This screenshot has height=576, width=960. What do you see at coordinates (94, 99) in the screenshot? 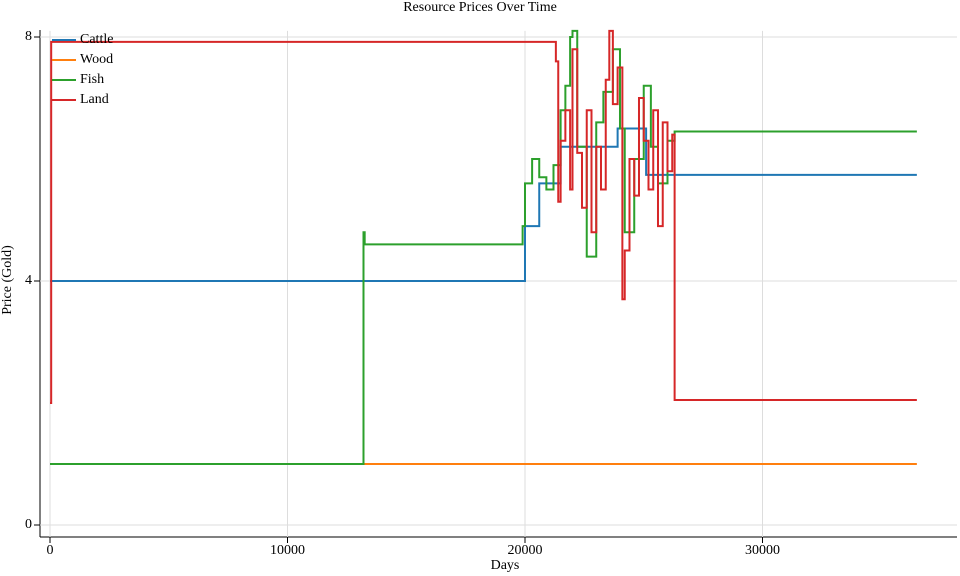
I see `legend-label: Land` at bounding box center [94, 99].